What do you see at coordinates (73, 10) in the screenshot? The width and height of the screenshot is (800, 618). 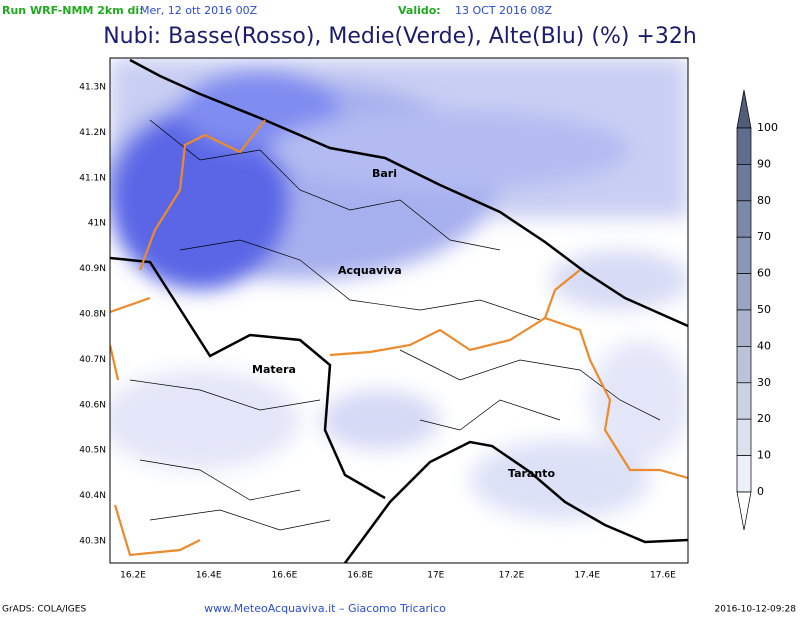 I see `run-label: Run WRF-NMM 2km di:` at bounding box center [73, 10].